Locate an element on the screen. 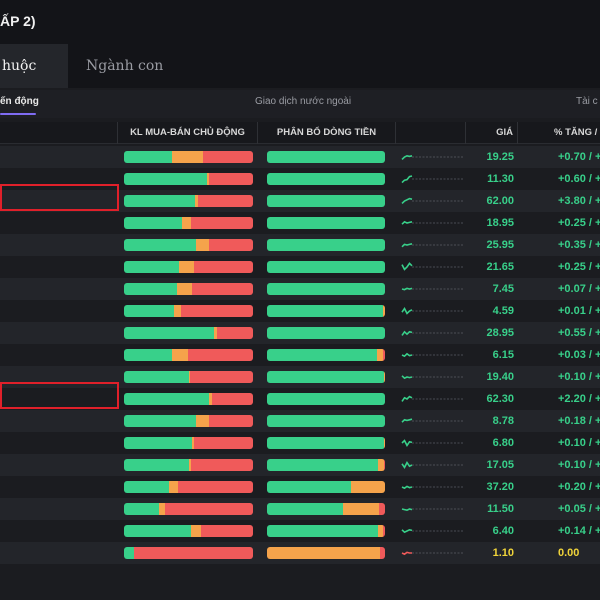 This screenshot has height=600, width=600. table-row: 25.95 +0.35 / + is located at coordinates (300, 245).